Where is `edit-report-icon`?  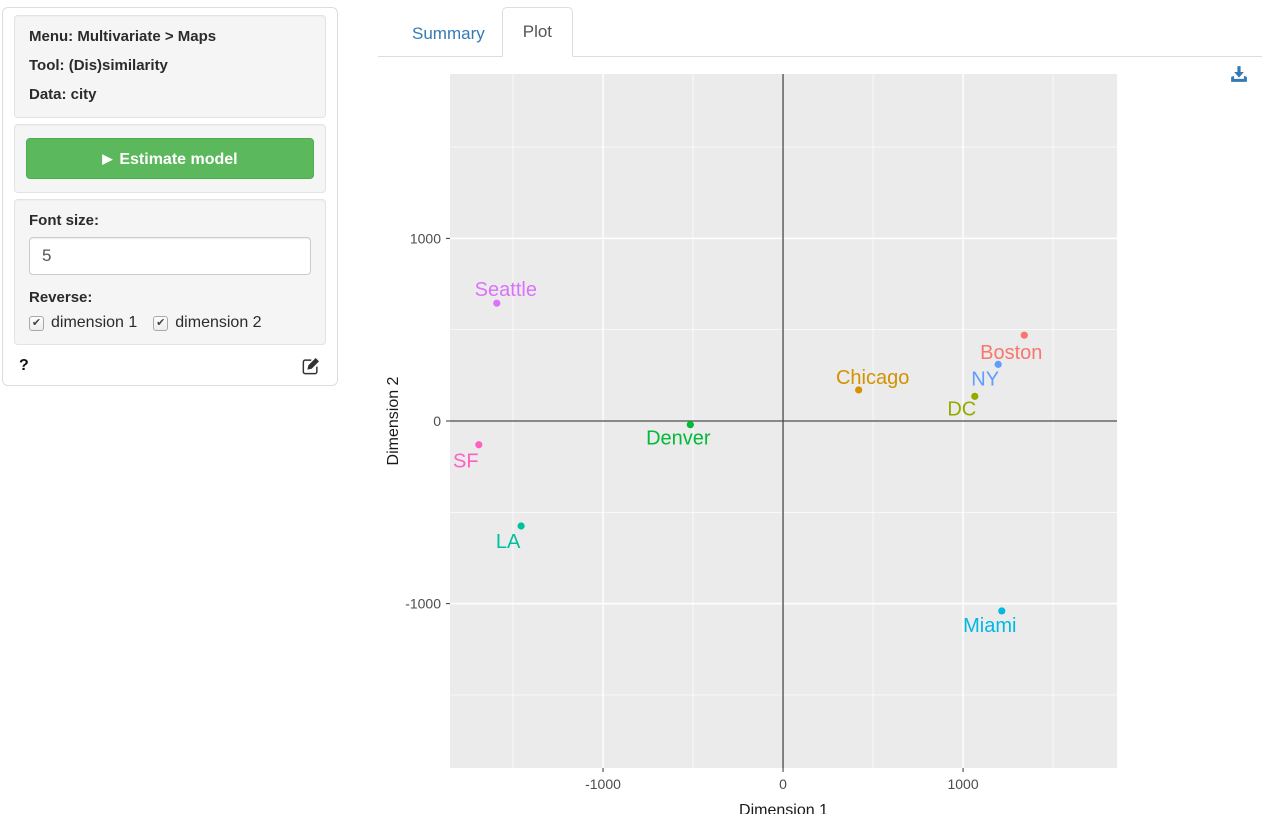
edit-report-icon is located at coordinates (311, 366).